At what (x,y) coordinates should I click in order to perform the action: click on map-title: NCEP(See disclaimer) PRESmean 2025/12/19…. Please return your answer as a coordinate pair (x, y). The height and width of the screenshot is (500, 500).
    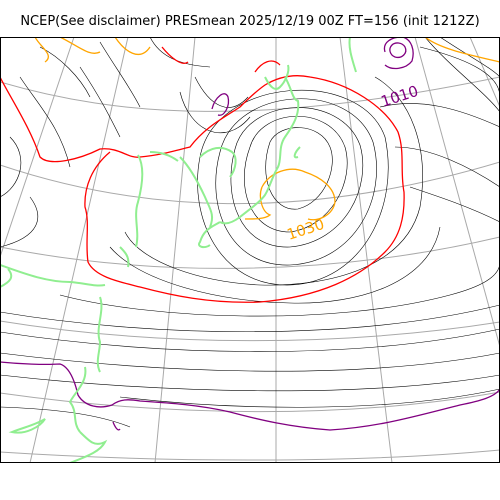
    Looking at the image, I should click on (250, 21).